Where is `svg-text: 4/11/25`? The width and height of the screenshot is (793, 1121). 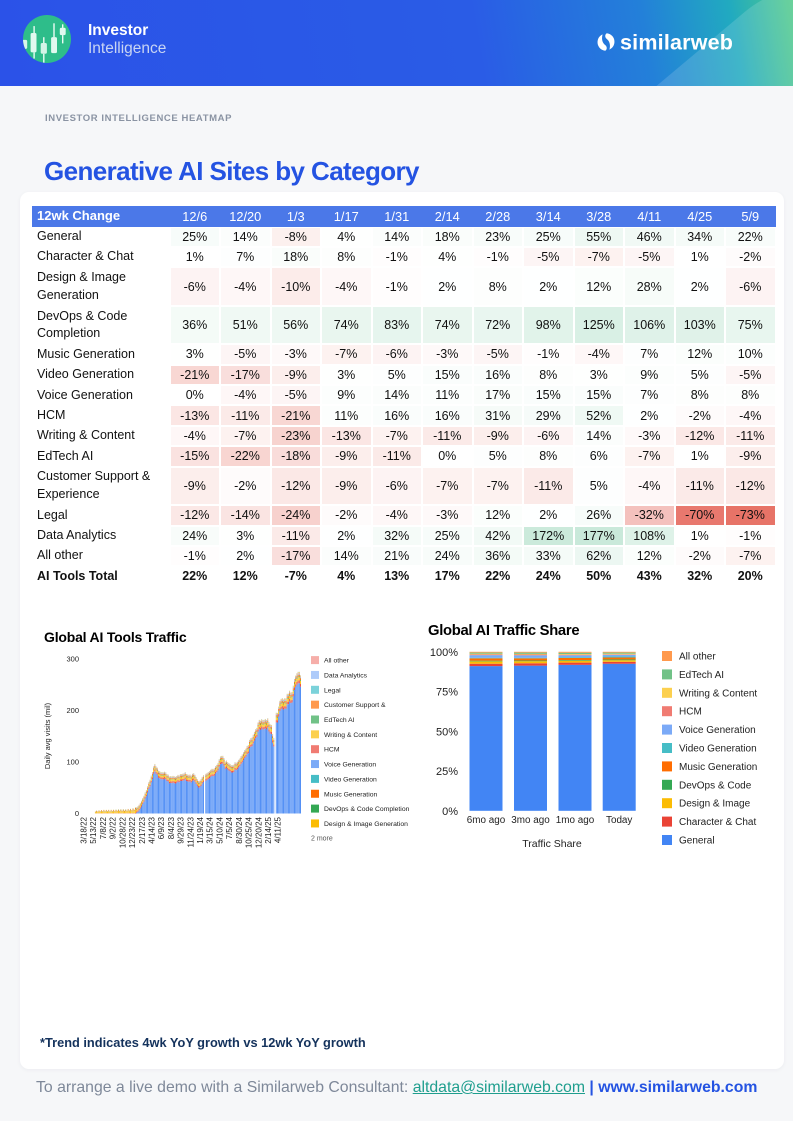
svg-text: 4/11/25 is located at coordinates (278, 829).